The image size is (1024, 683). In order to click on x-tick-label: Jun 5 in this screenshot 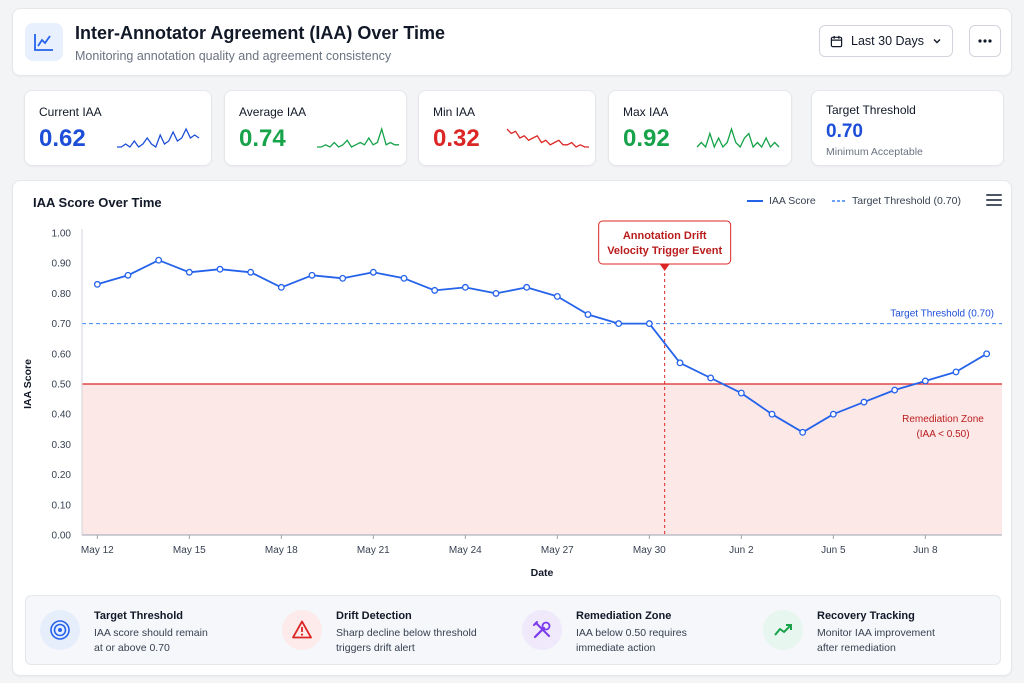, I will do `click(833, 550)`.